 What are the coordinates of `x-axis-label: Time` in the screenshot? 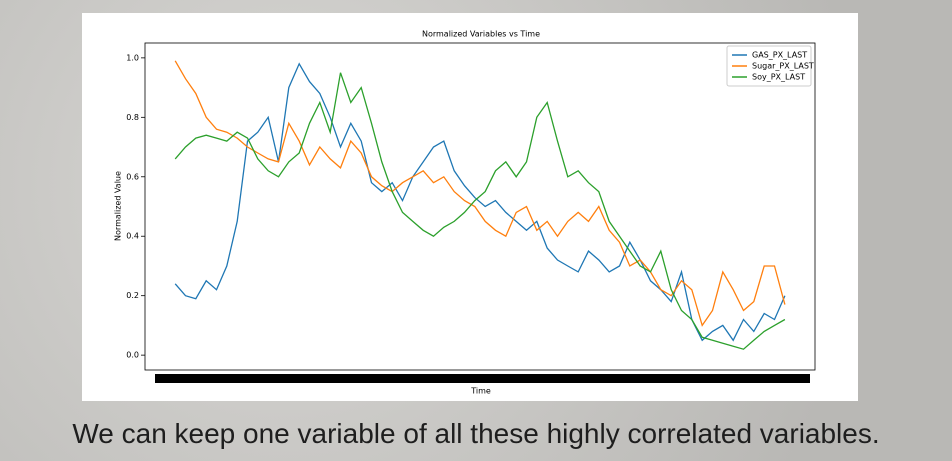 It's located at (480, 391).